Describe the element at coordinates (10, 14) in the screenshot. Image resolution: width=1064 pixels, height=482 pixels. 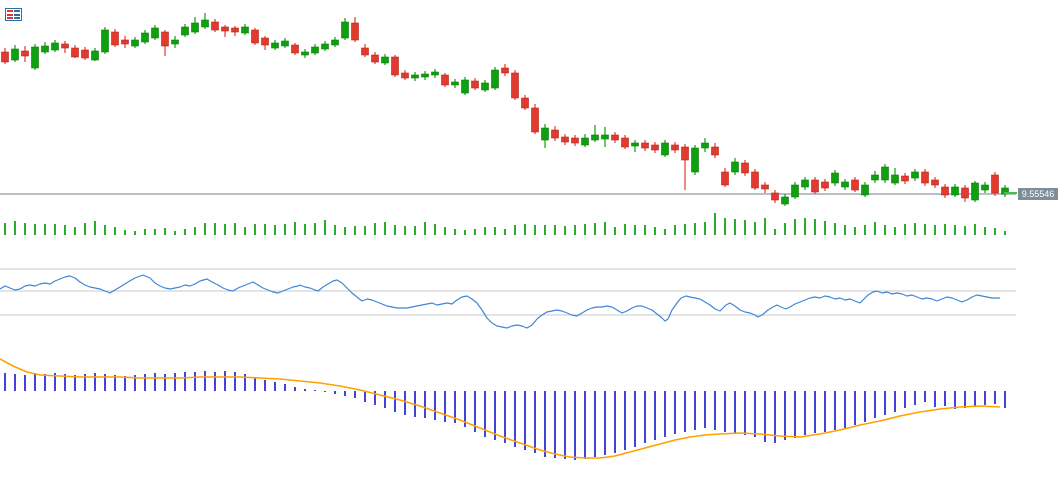
I see `sell-panel-glyph` at that location.